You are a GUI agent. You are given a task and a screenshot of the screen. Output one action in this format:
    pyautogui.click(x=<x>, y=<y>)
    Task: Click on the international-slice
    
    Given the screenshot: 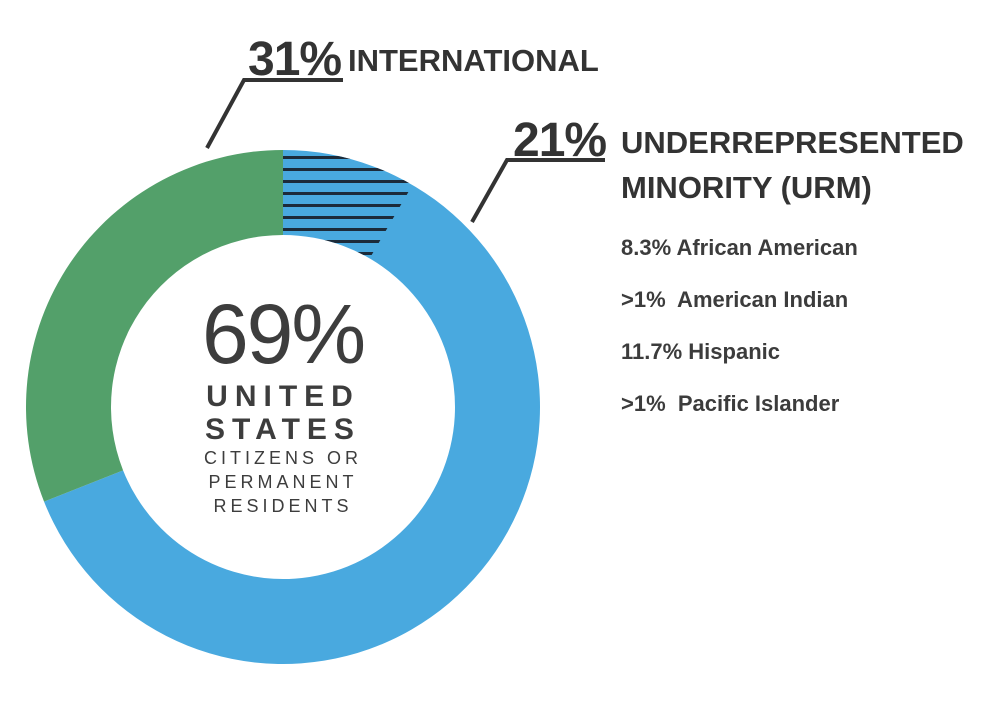 What is the action you would take?
    pyautogui.click(x=155, y=326)
    